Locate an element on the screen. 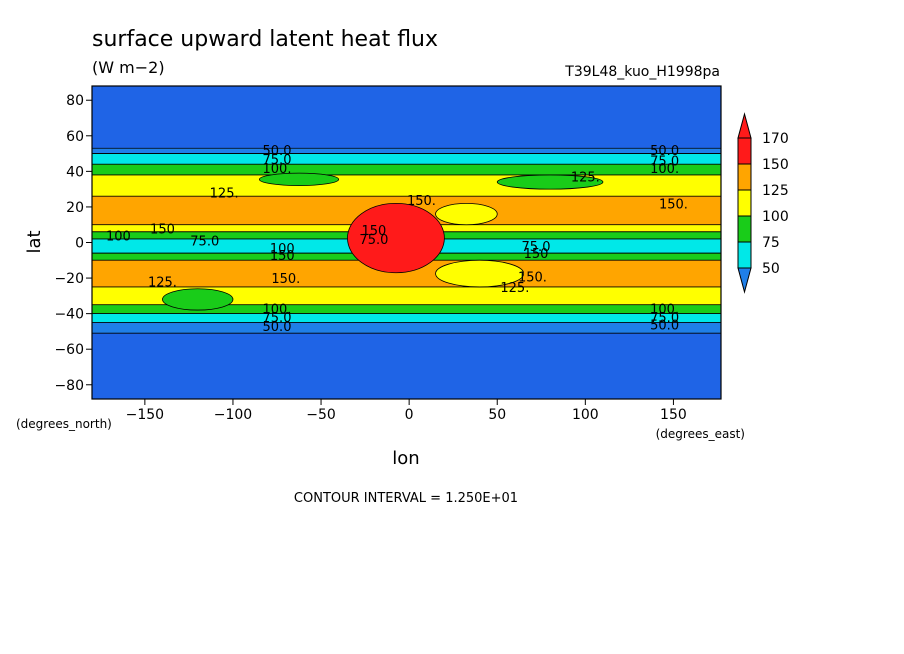 This screenshot has width=904, height=654. y-tick-label: −40 is located at coordinates (69, 315).